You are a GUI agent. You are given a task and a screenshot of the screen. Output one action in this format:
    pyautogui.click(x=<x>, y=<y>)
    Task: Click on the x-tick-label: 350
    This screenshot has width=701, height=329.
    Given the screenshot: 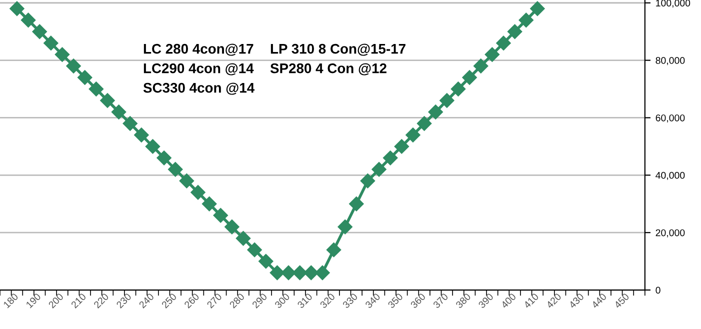 What is the action you would take?
    pyautogui.click(x=395, y=300)
    